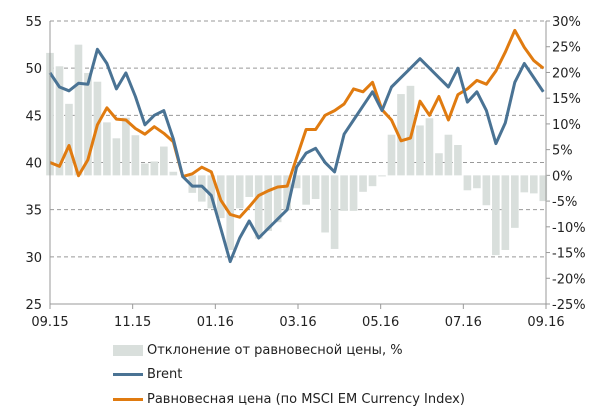 The image size is (600, 412). I want to click on y-left-tick-label: 35, so click(33, 211).